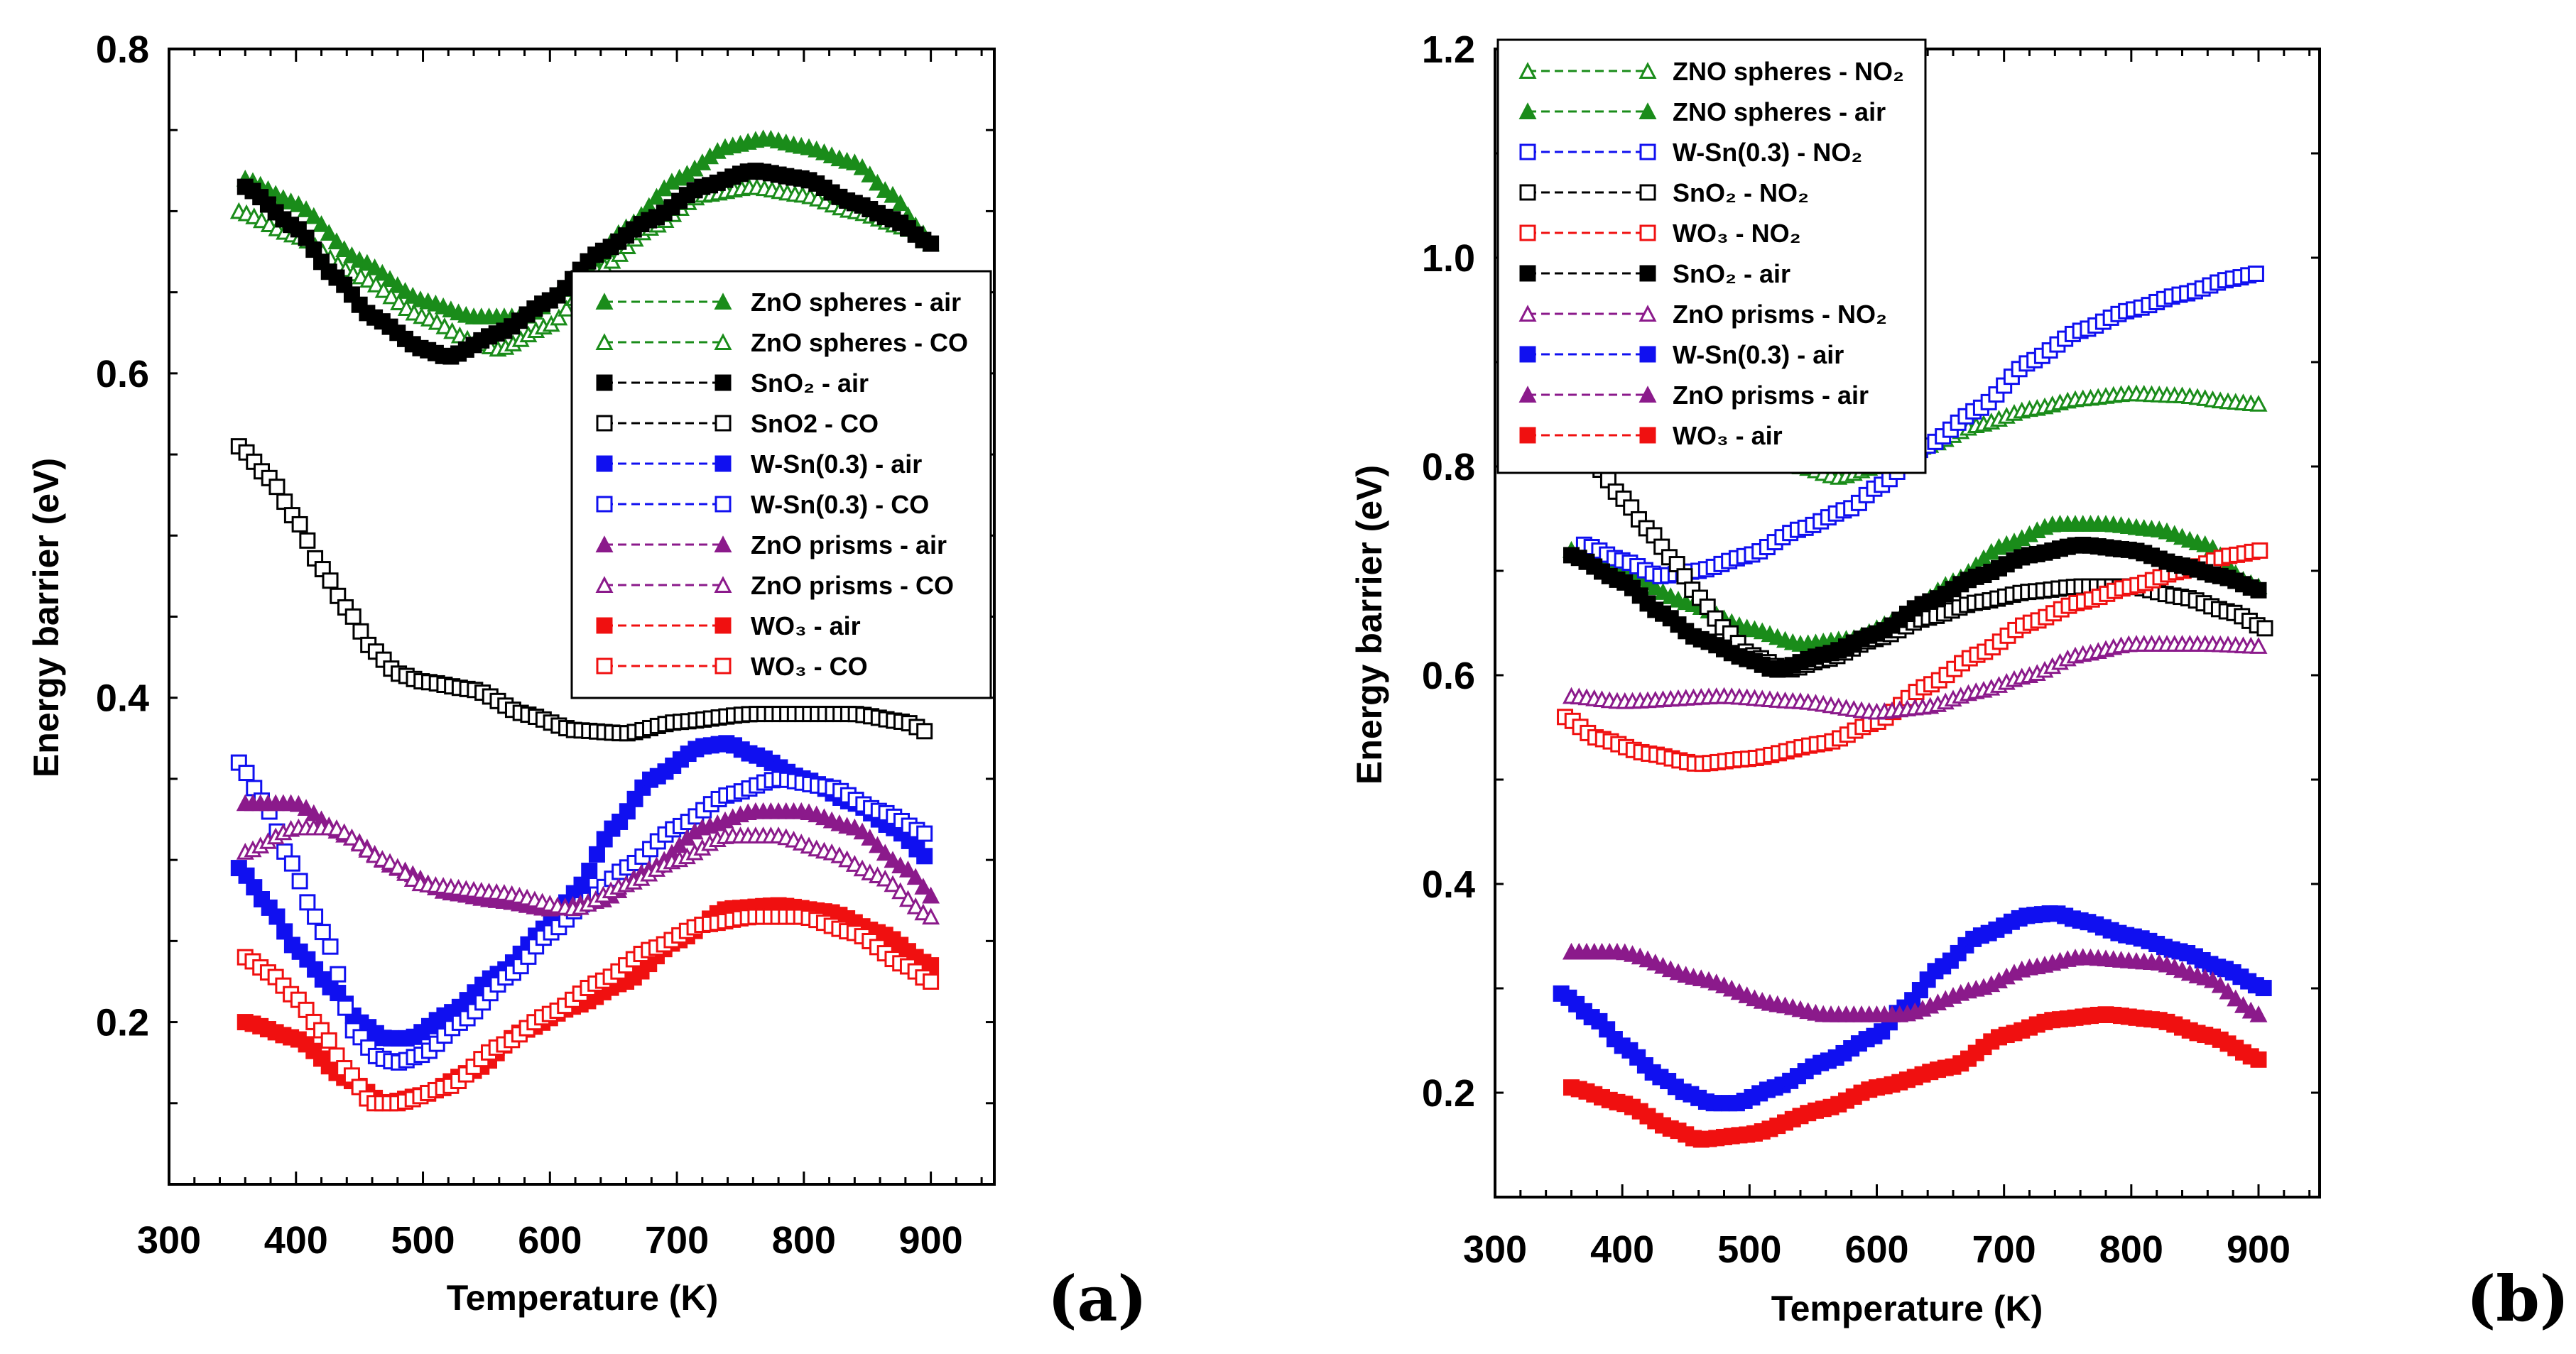  What do you see at coordinates (781, 343) in the screenshot?
I see `legend-item: ZnO spheres - CO` at bounding box center [781, 343].